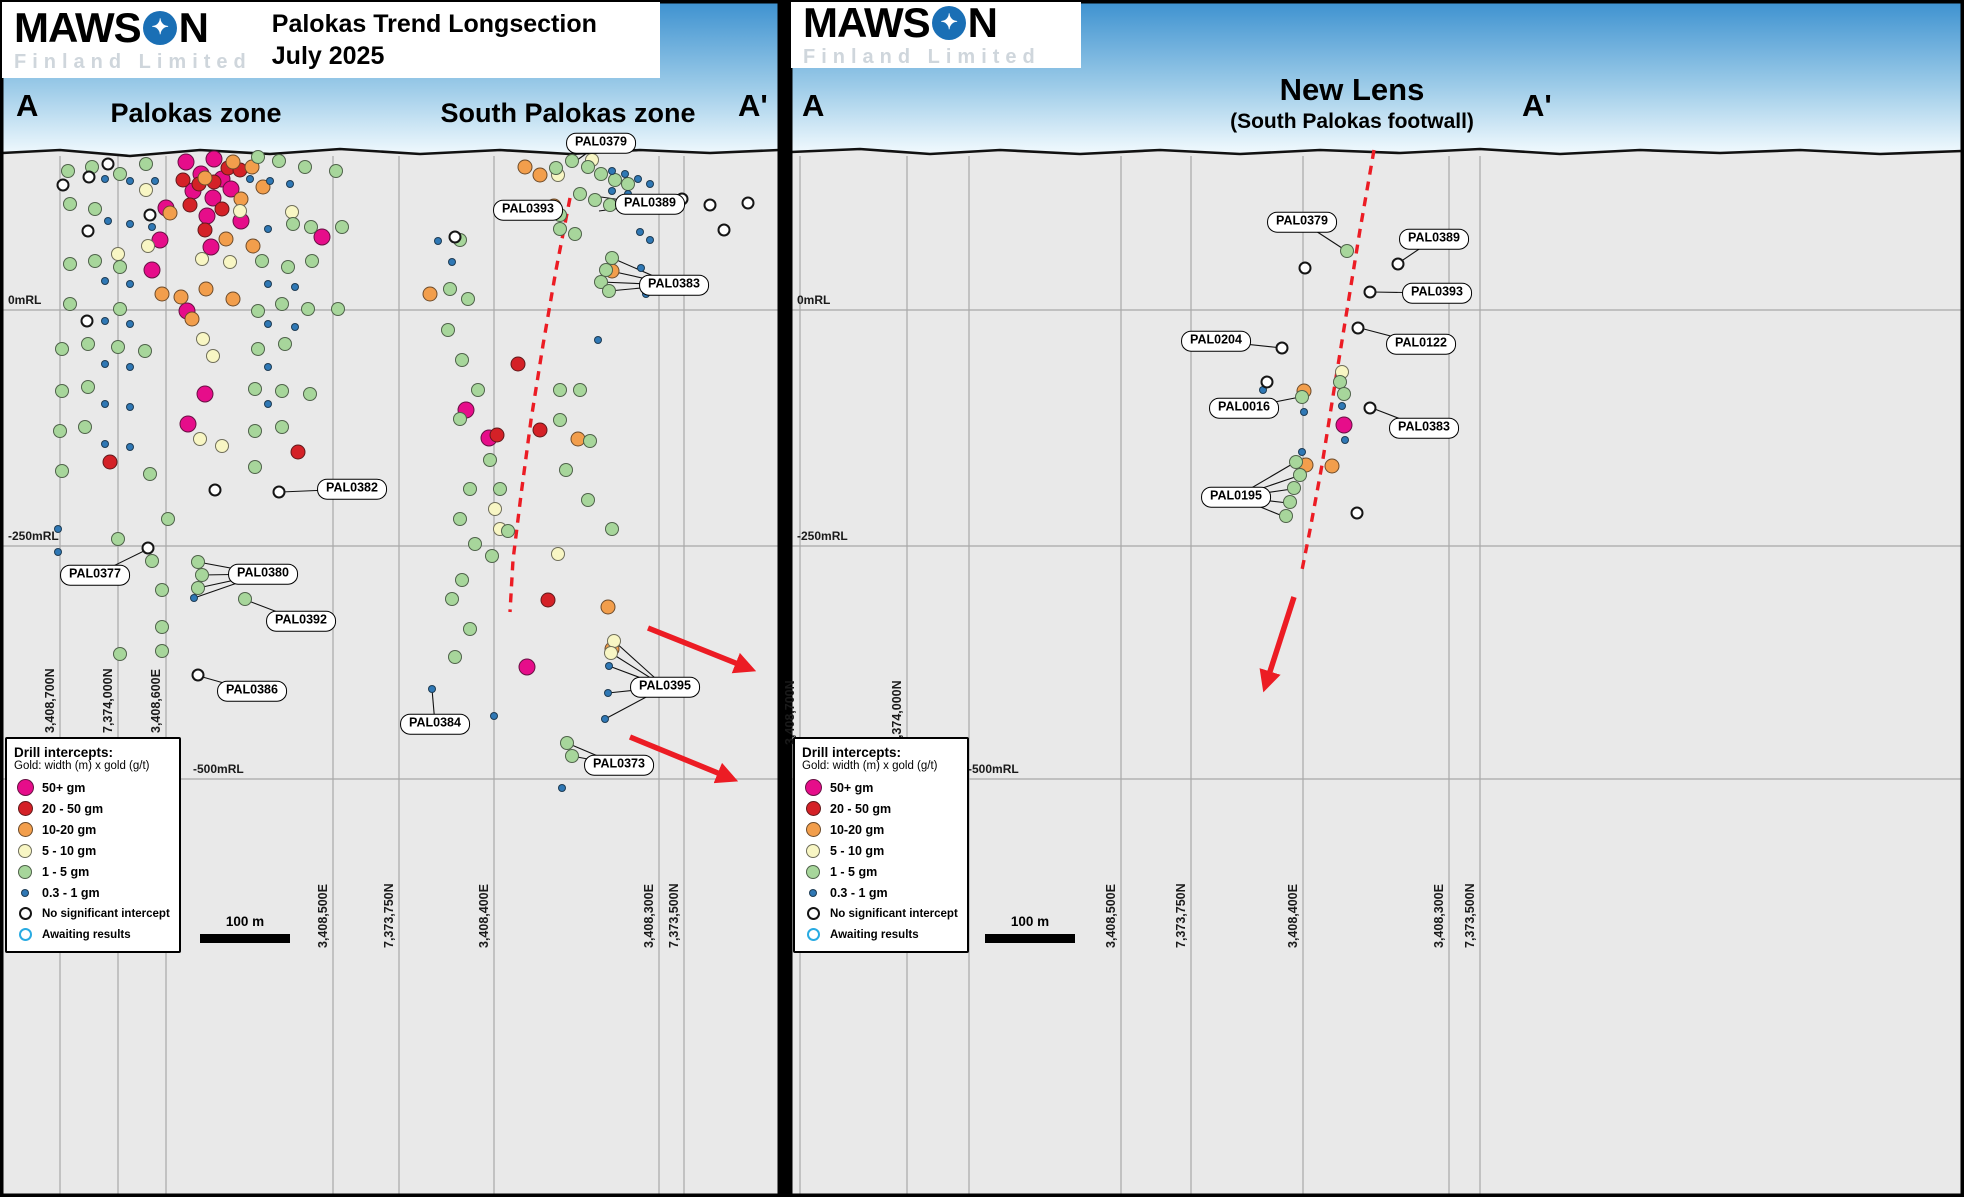  I want to click on grid-coordinate-label: 3,408,600E, so click(156, 701).